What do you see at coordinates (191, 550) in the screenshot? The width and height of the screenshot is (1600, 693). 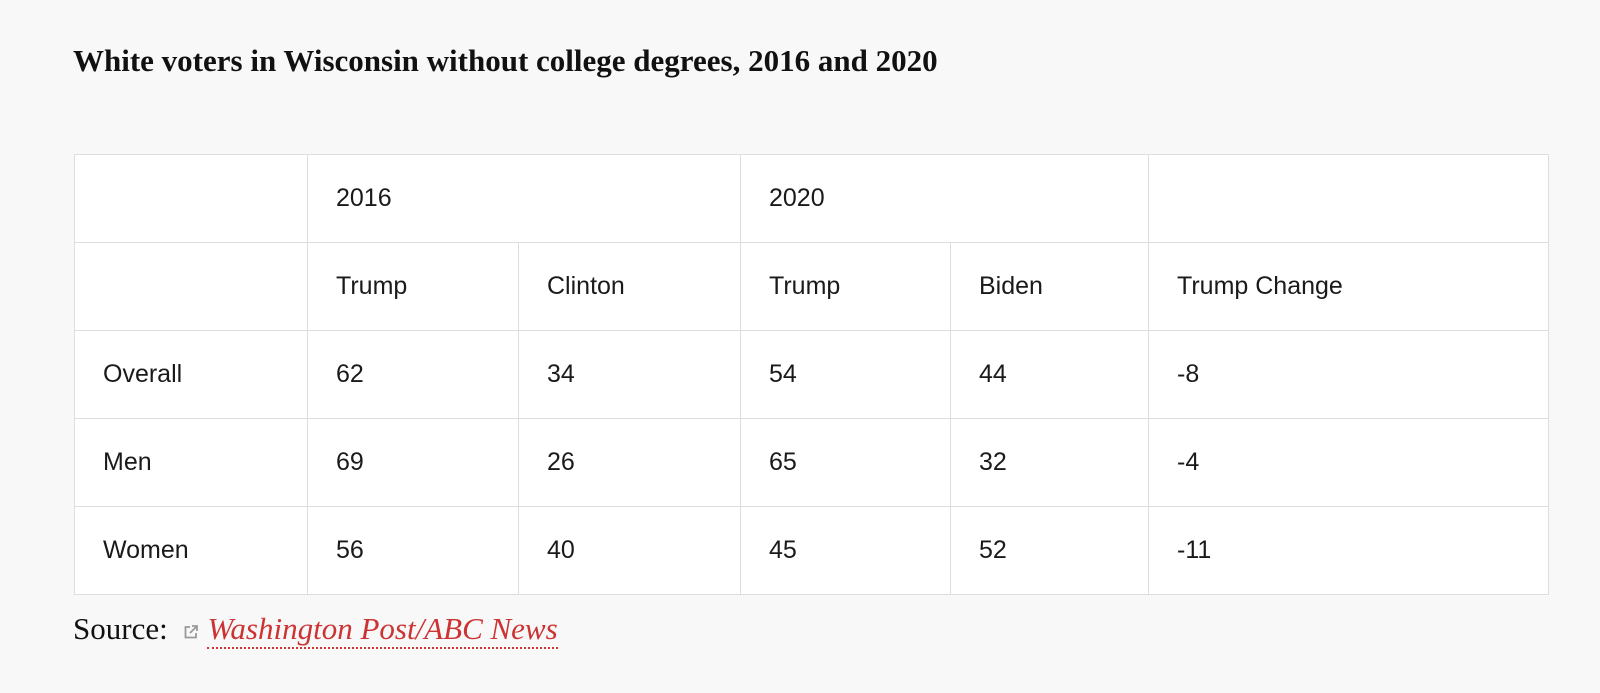 I see `row-label-women: Women` at bounding box center [191, 550].